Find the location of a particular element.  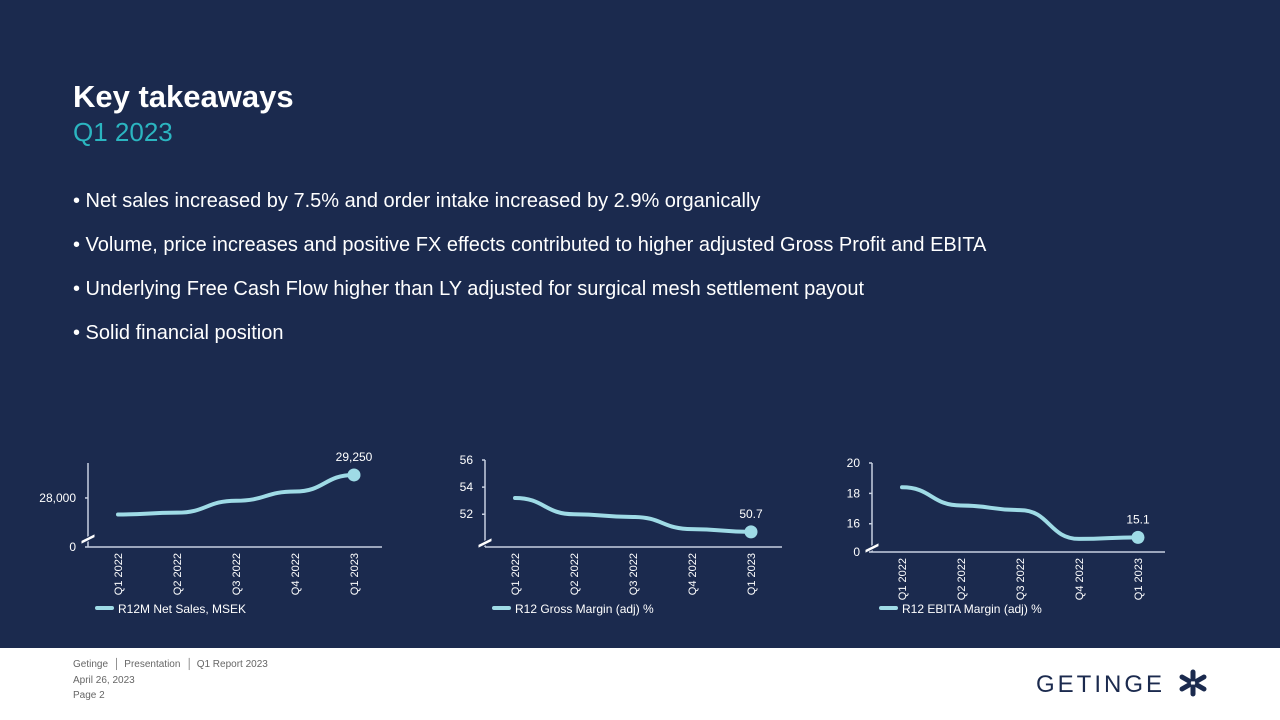

y-tick-label: 56 is located at coordinates (467, 460).